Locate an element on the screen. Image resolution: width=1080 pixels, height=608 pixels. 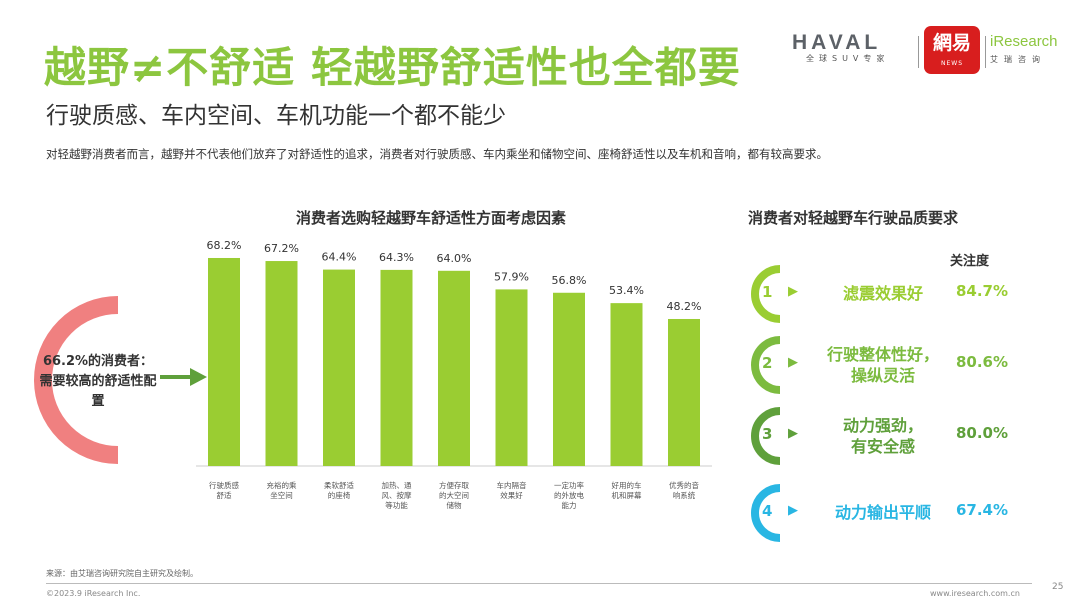
requirement-label: 动力强劲， 有安全感 is located at coordinates (882, 436).